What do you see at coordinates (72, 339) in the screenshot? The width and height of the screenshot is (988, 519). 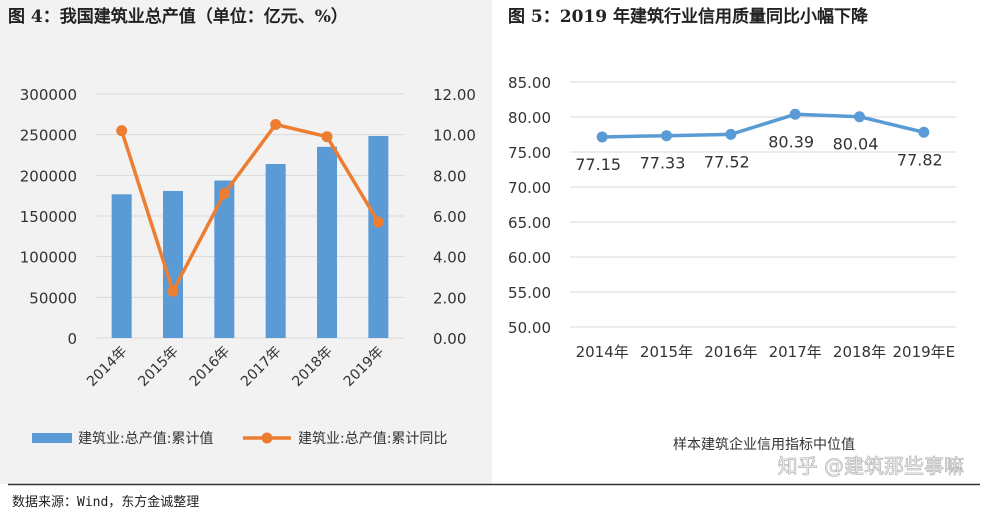 I see `left-y-tick-label: 0` at bounding box center [72, 339].